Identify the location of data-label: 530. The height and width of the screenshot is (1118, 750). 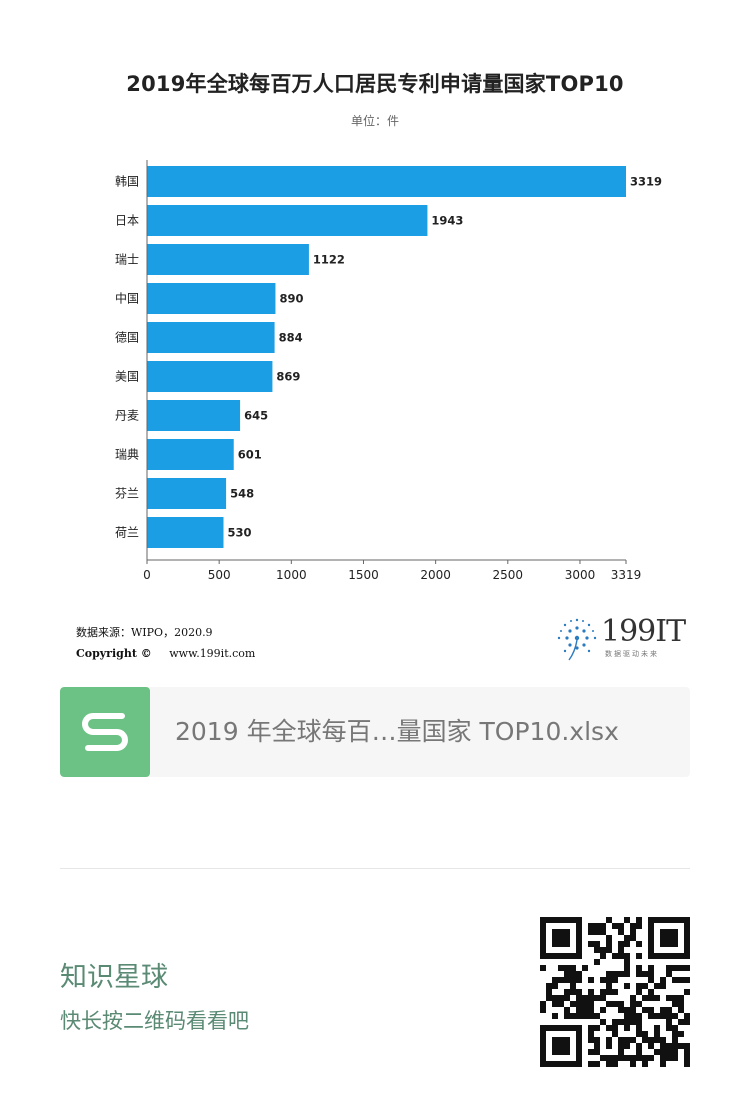
(239, 533).